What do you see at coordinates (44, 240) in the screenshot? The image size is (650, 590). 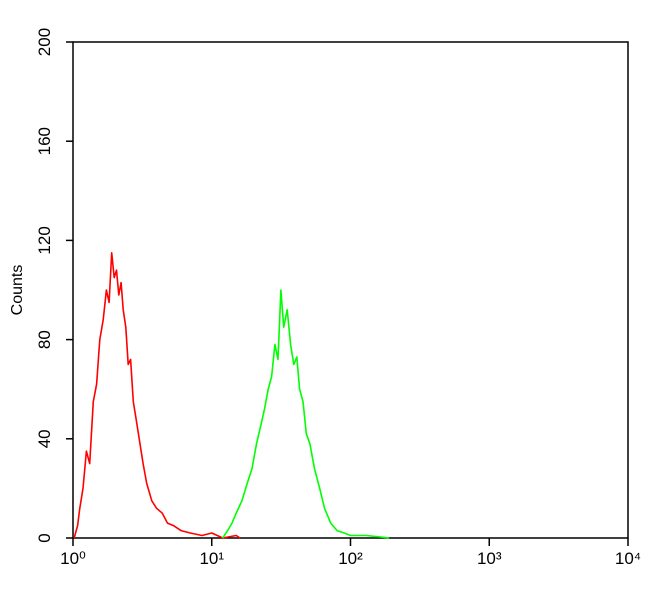 I see `y-tick-label: 120` at bounding box center [44, 240].